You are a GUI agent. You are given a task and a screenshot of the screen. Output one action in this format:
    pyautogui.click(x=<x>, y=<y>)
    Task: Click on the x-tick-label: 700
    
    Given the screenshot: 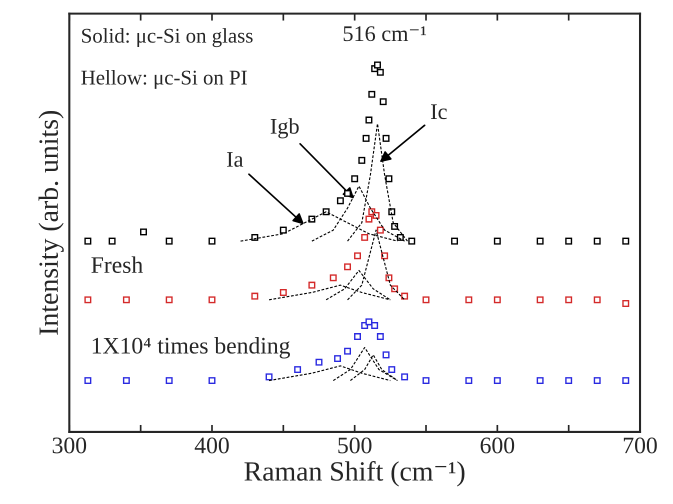 What is the action you would take?
    pyautogui.click(x=640, y=445)
    